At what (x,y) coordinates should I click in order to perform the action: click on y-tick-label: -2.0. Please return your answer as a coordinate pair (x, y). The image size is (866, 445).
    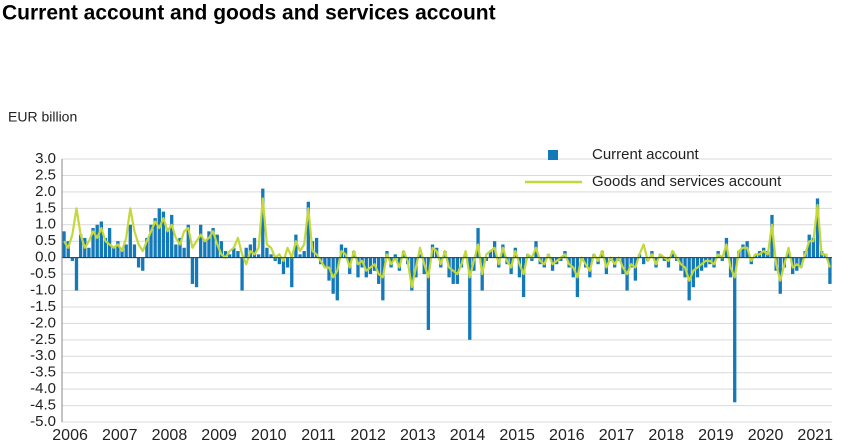
    Looking at the image, I should click on (43, 322).